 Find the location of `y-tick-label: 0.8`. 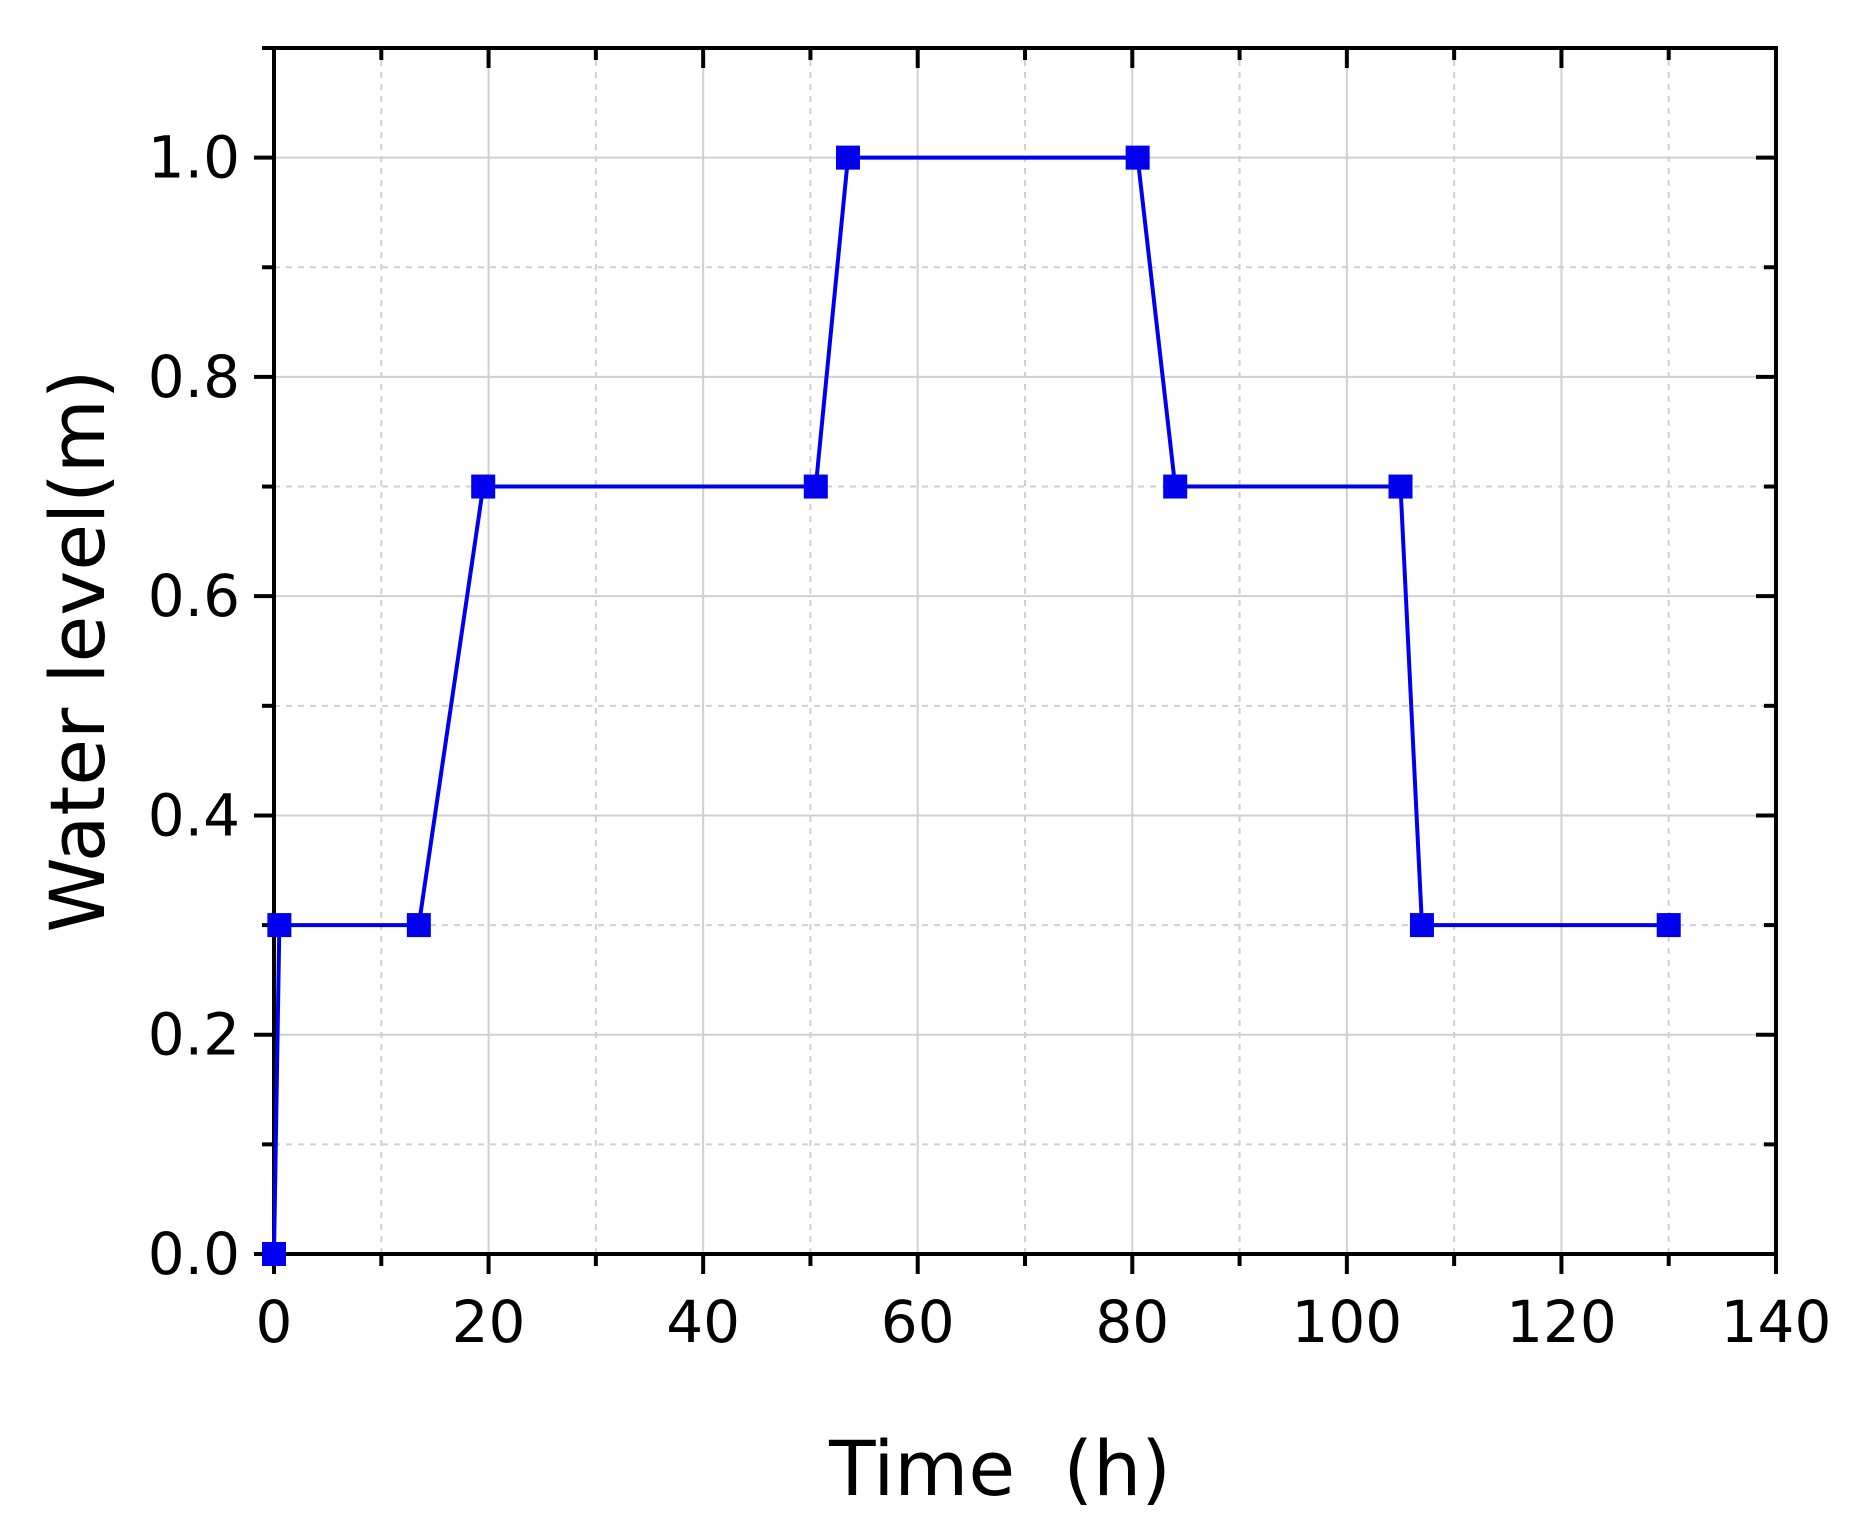

y-tick-label: 0.8 is located at coordinates (194, 377).